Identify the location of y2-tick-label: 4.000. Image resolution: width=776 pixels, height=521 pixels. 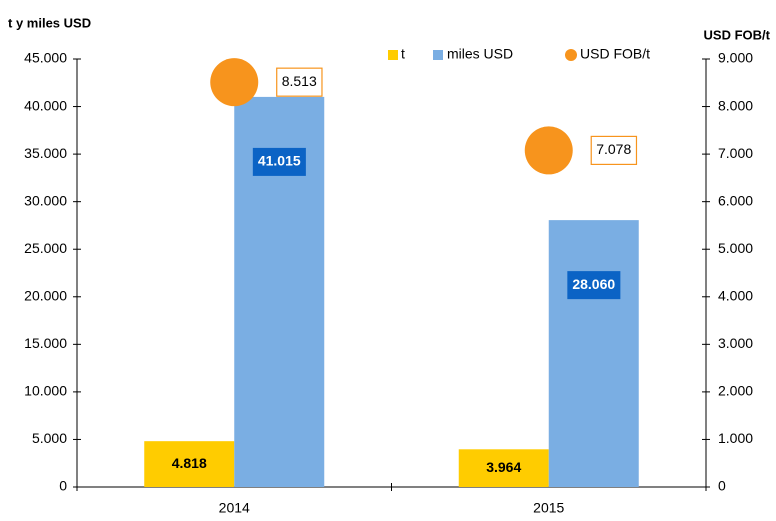
(735, 295).